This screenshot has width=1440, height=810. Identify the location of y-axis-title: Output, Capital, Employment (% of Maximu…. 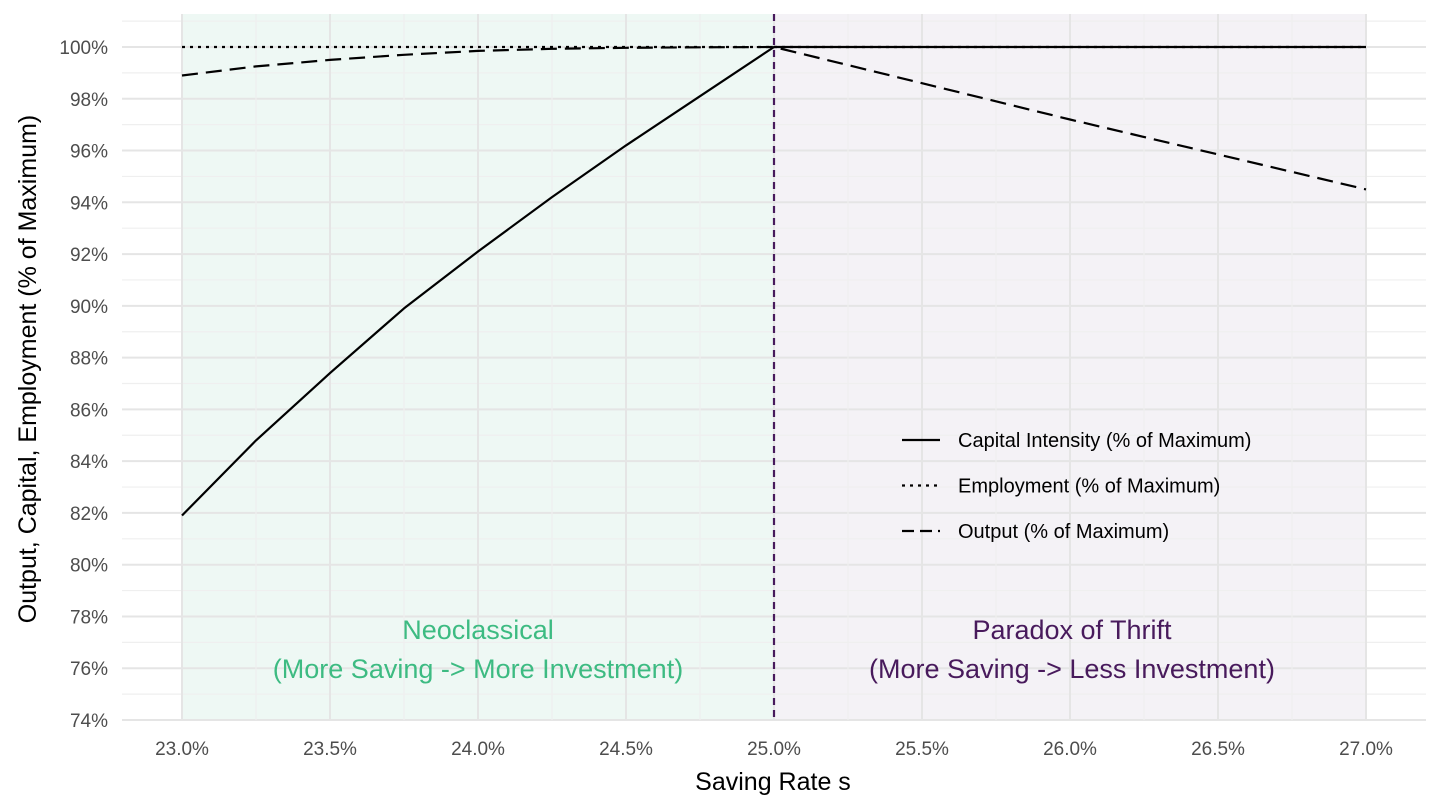
(28, 369).